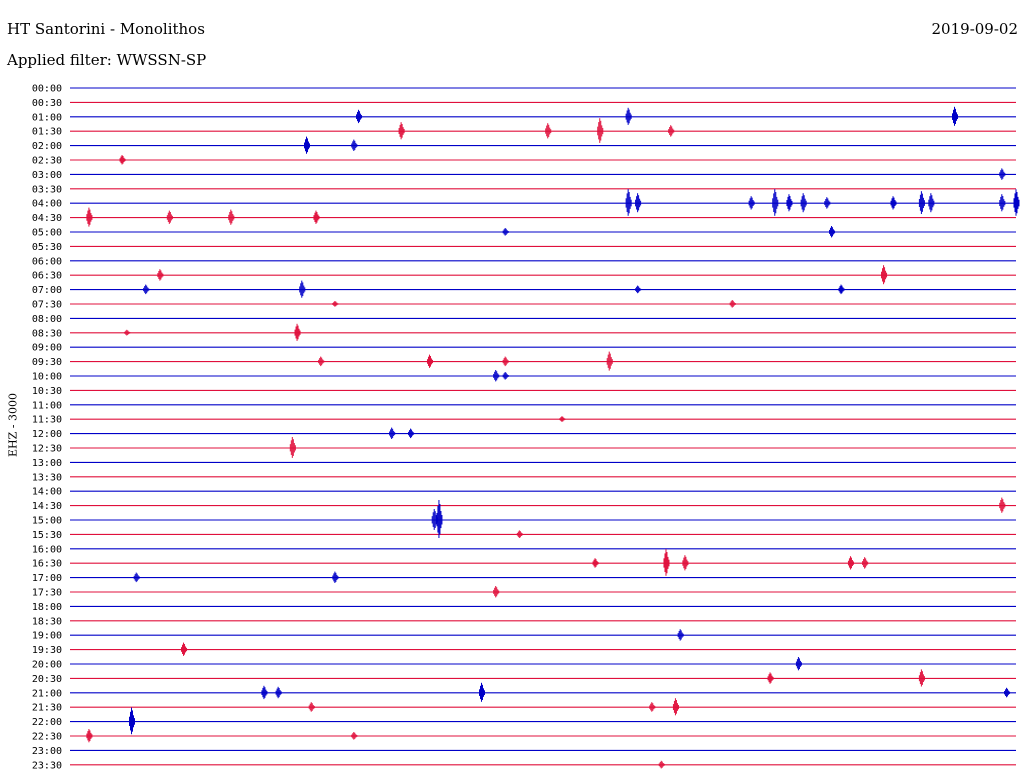  What do you see at coordinates (47, 377) in the screenshot?
I see `row-time-label: 10:00` at bounding box center [47, 377].